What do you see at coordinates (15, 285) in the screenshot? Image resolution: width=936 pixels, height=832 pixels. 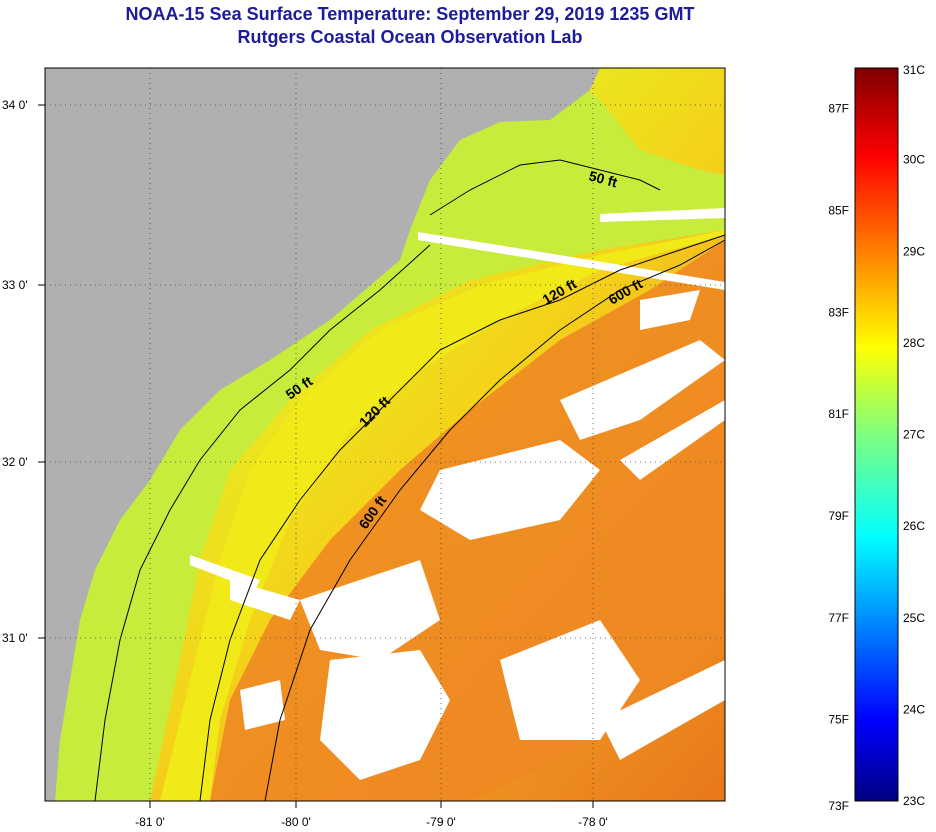 I see `latitude-tick-label: 33 0'` at bounding box center [15, 285].